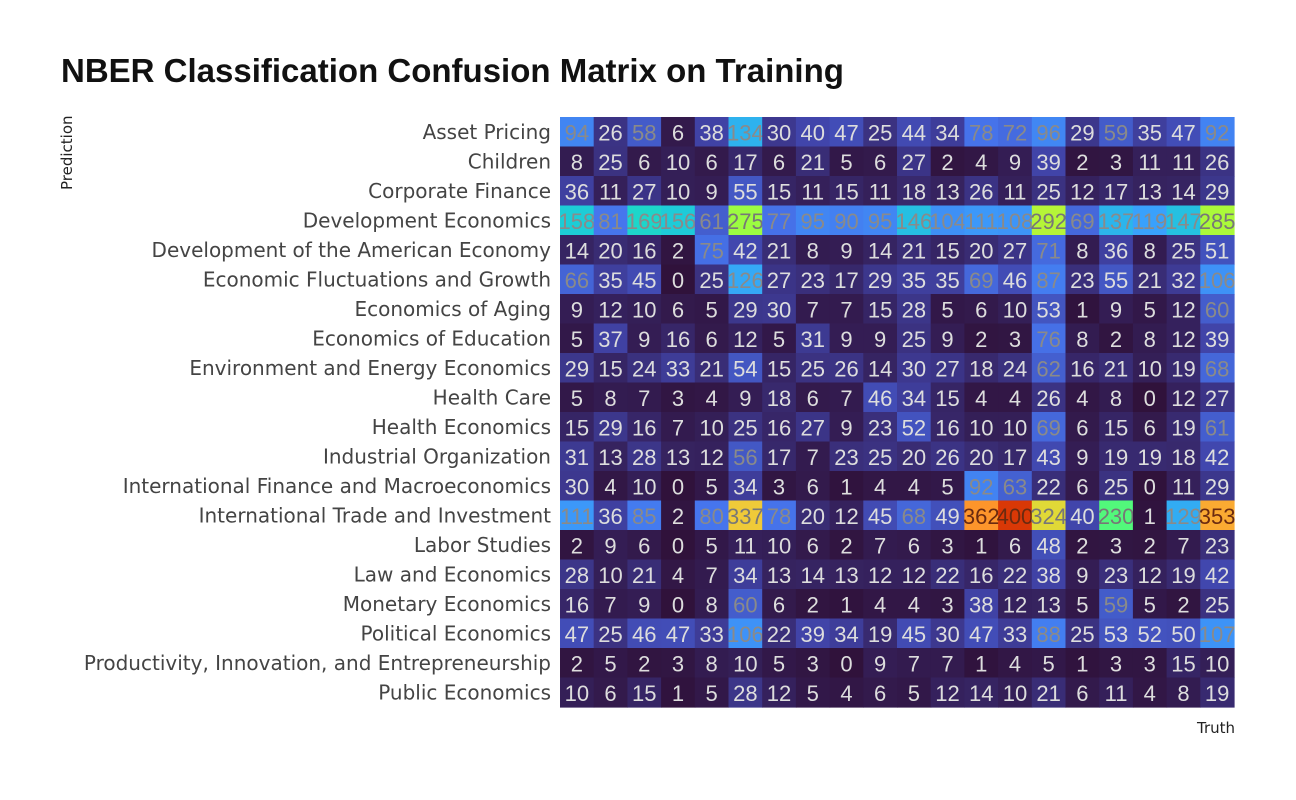  What do you see at coordinates (644, 221) in the screenshot?
I see `cell-value: 169` at bounding box center [644, 221].